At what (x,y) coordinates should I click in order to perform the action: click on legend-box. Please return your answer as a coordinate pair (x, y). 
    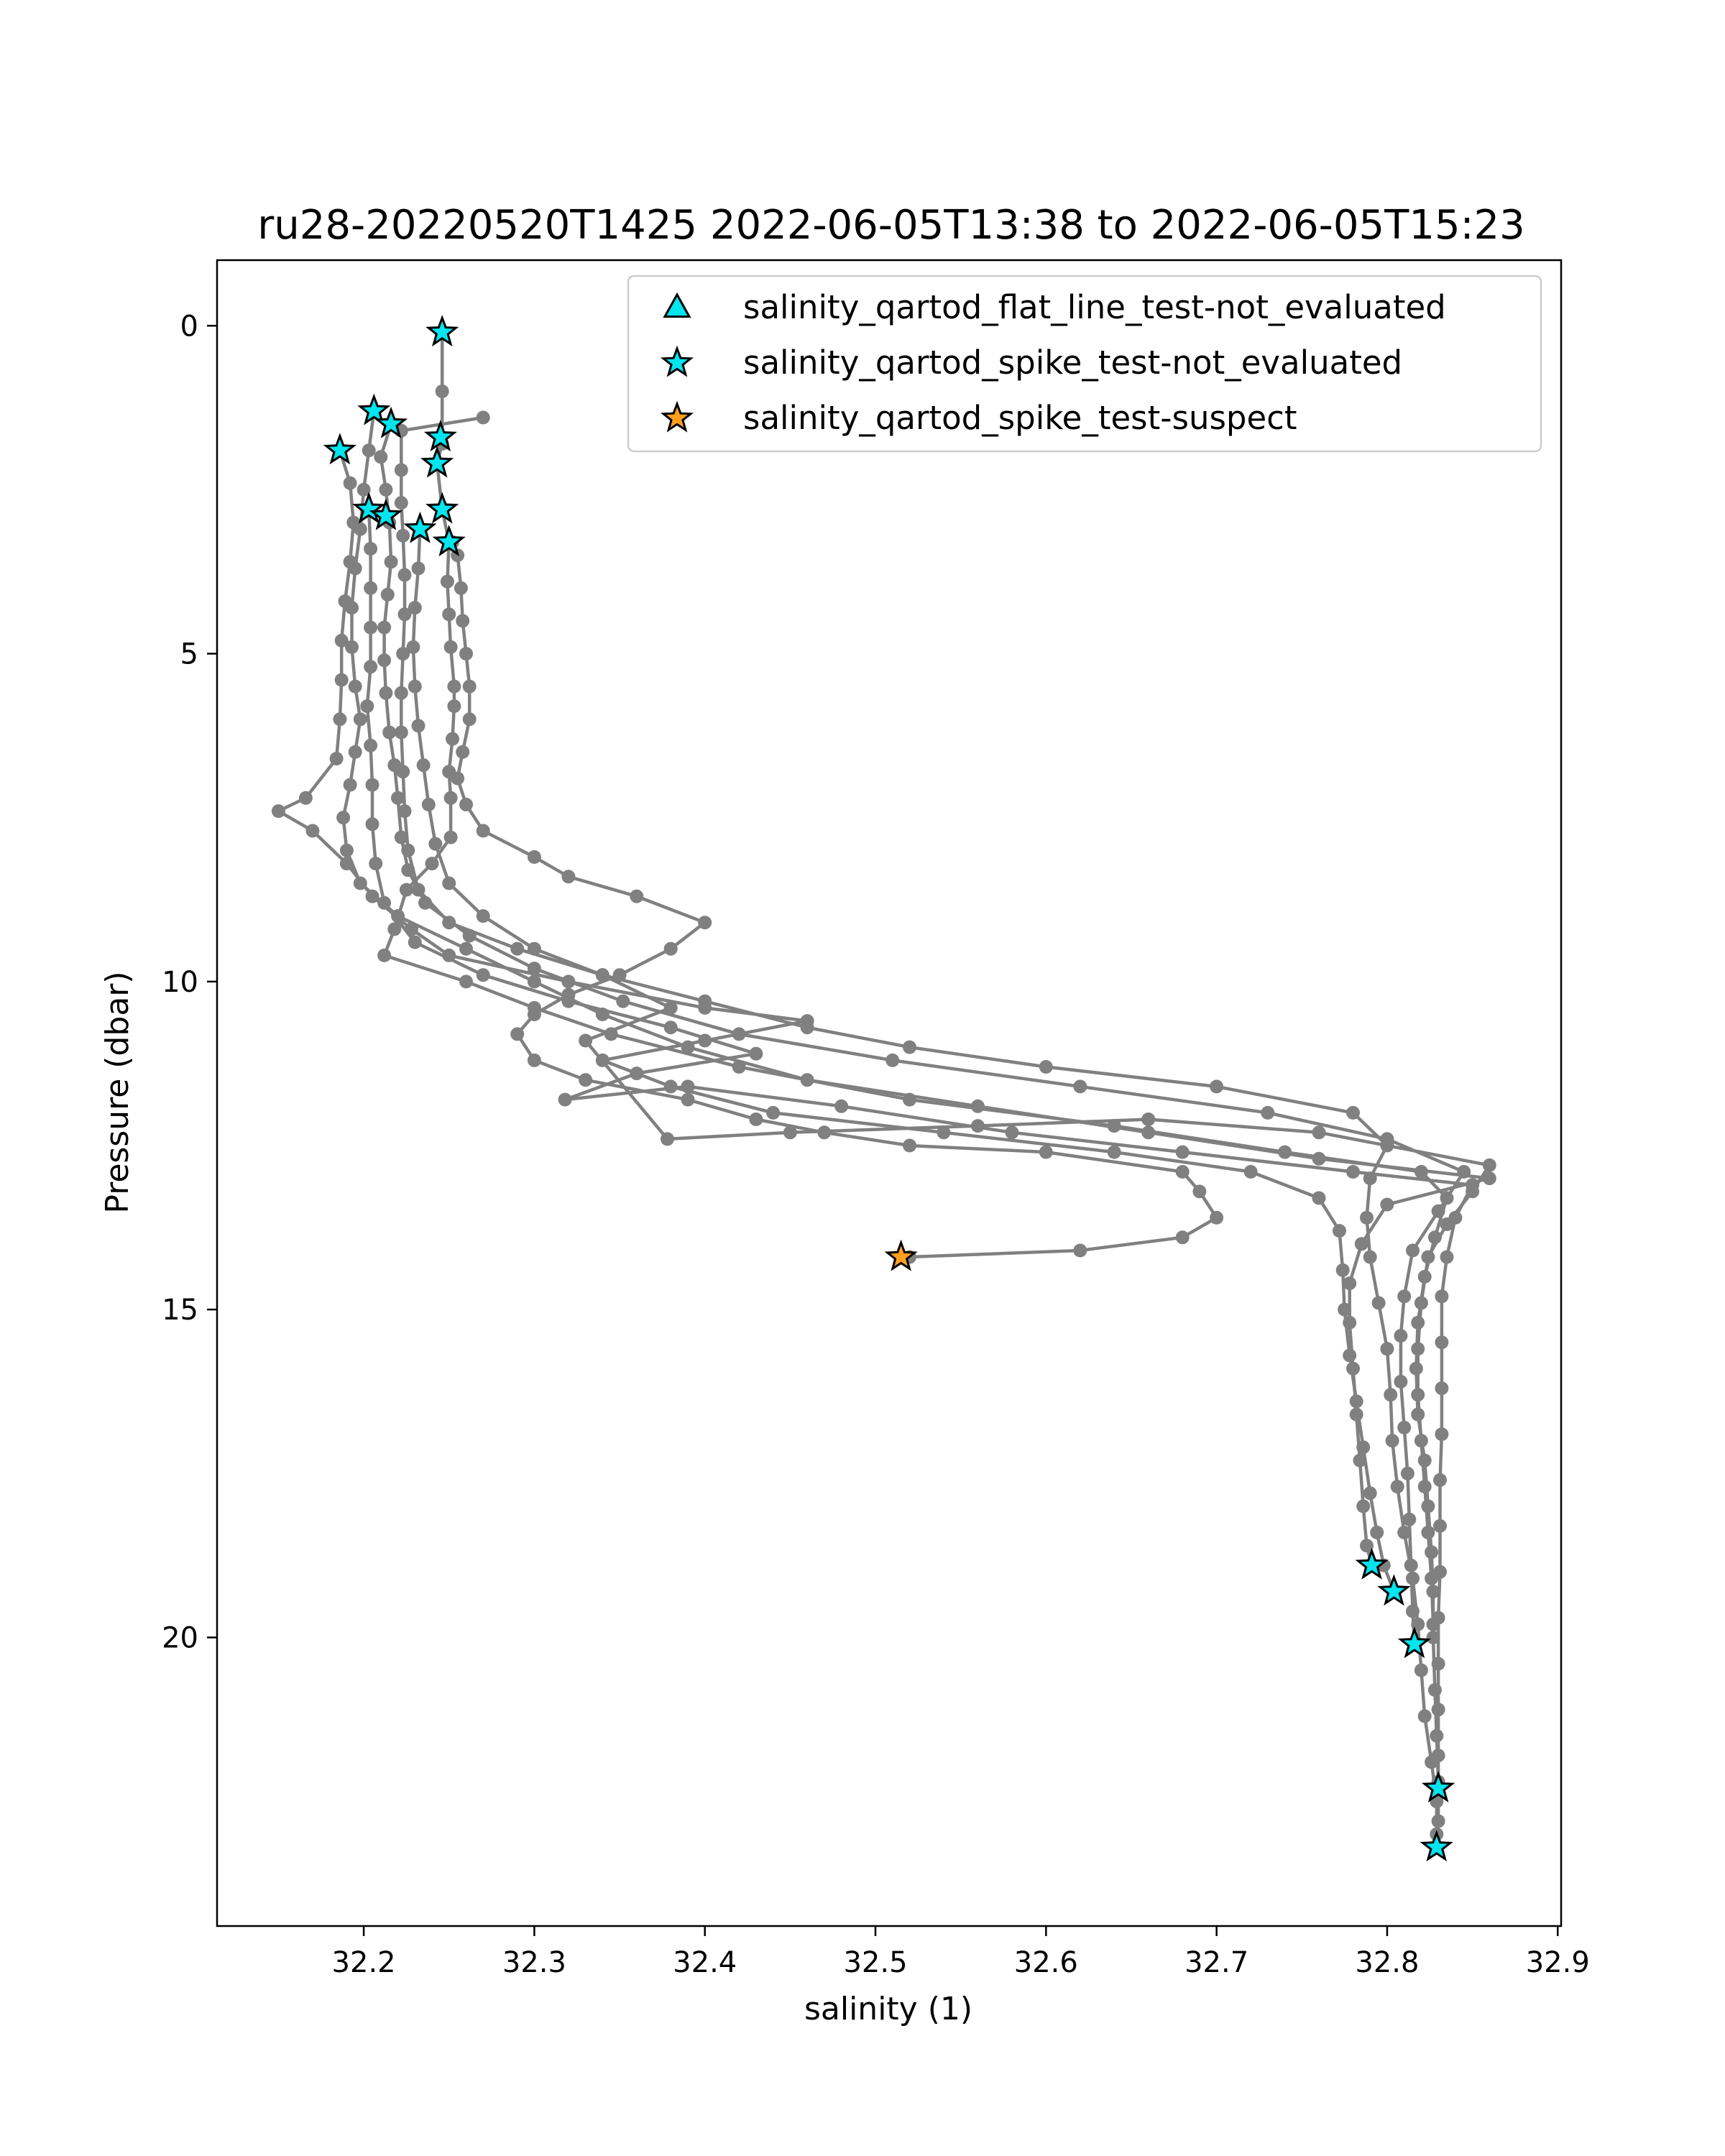
    Looking at the image, I should click on (1084, 364).